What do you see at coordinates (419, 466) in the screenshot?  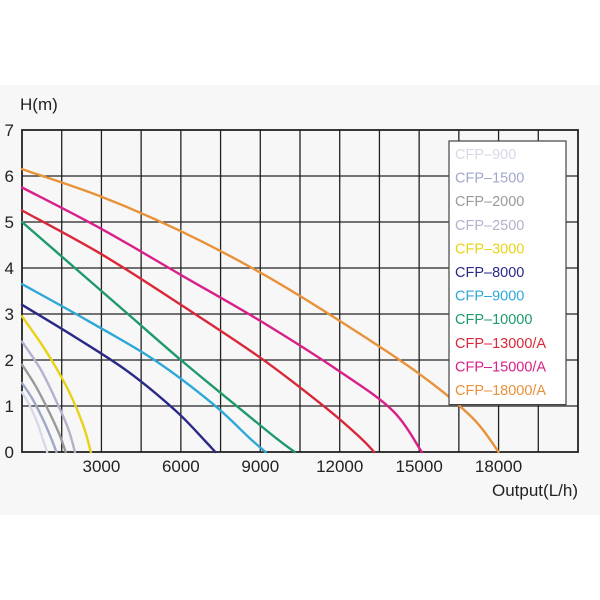 I see `x-tick-label: 15000` at bounding box center [419, 466].